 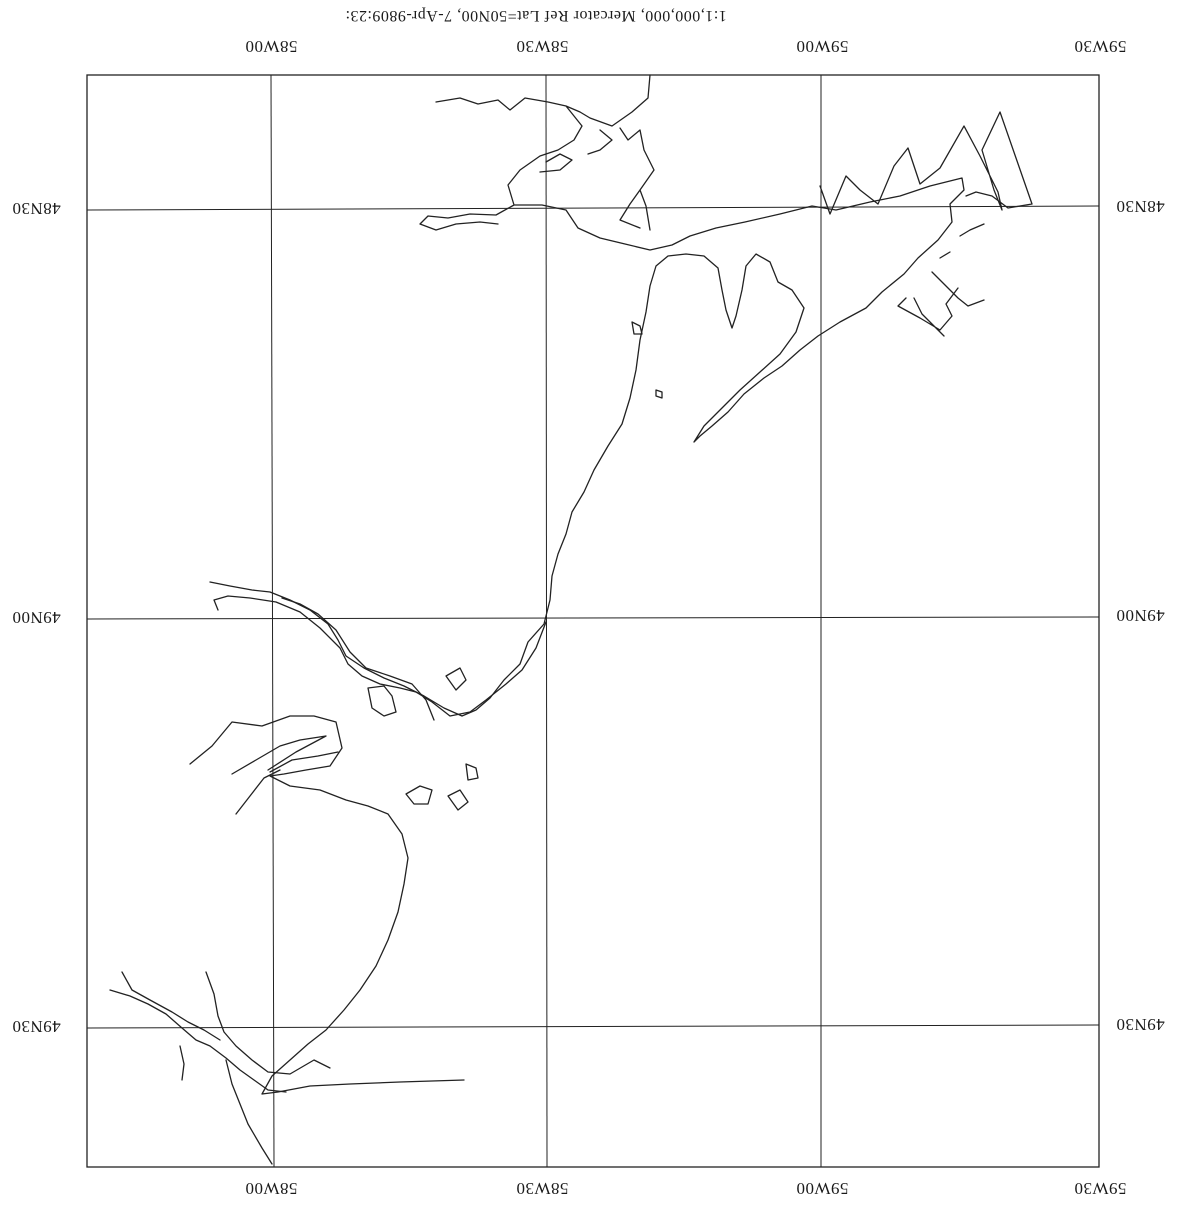 I want to click on coastline-south, so click(x=327, y=905).